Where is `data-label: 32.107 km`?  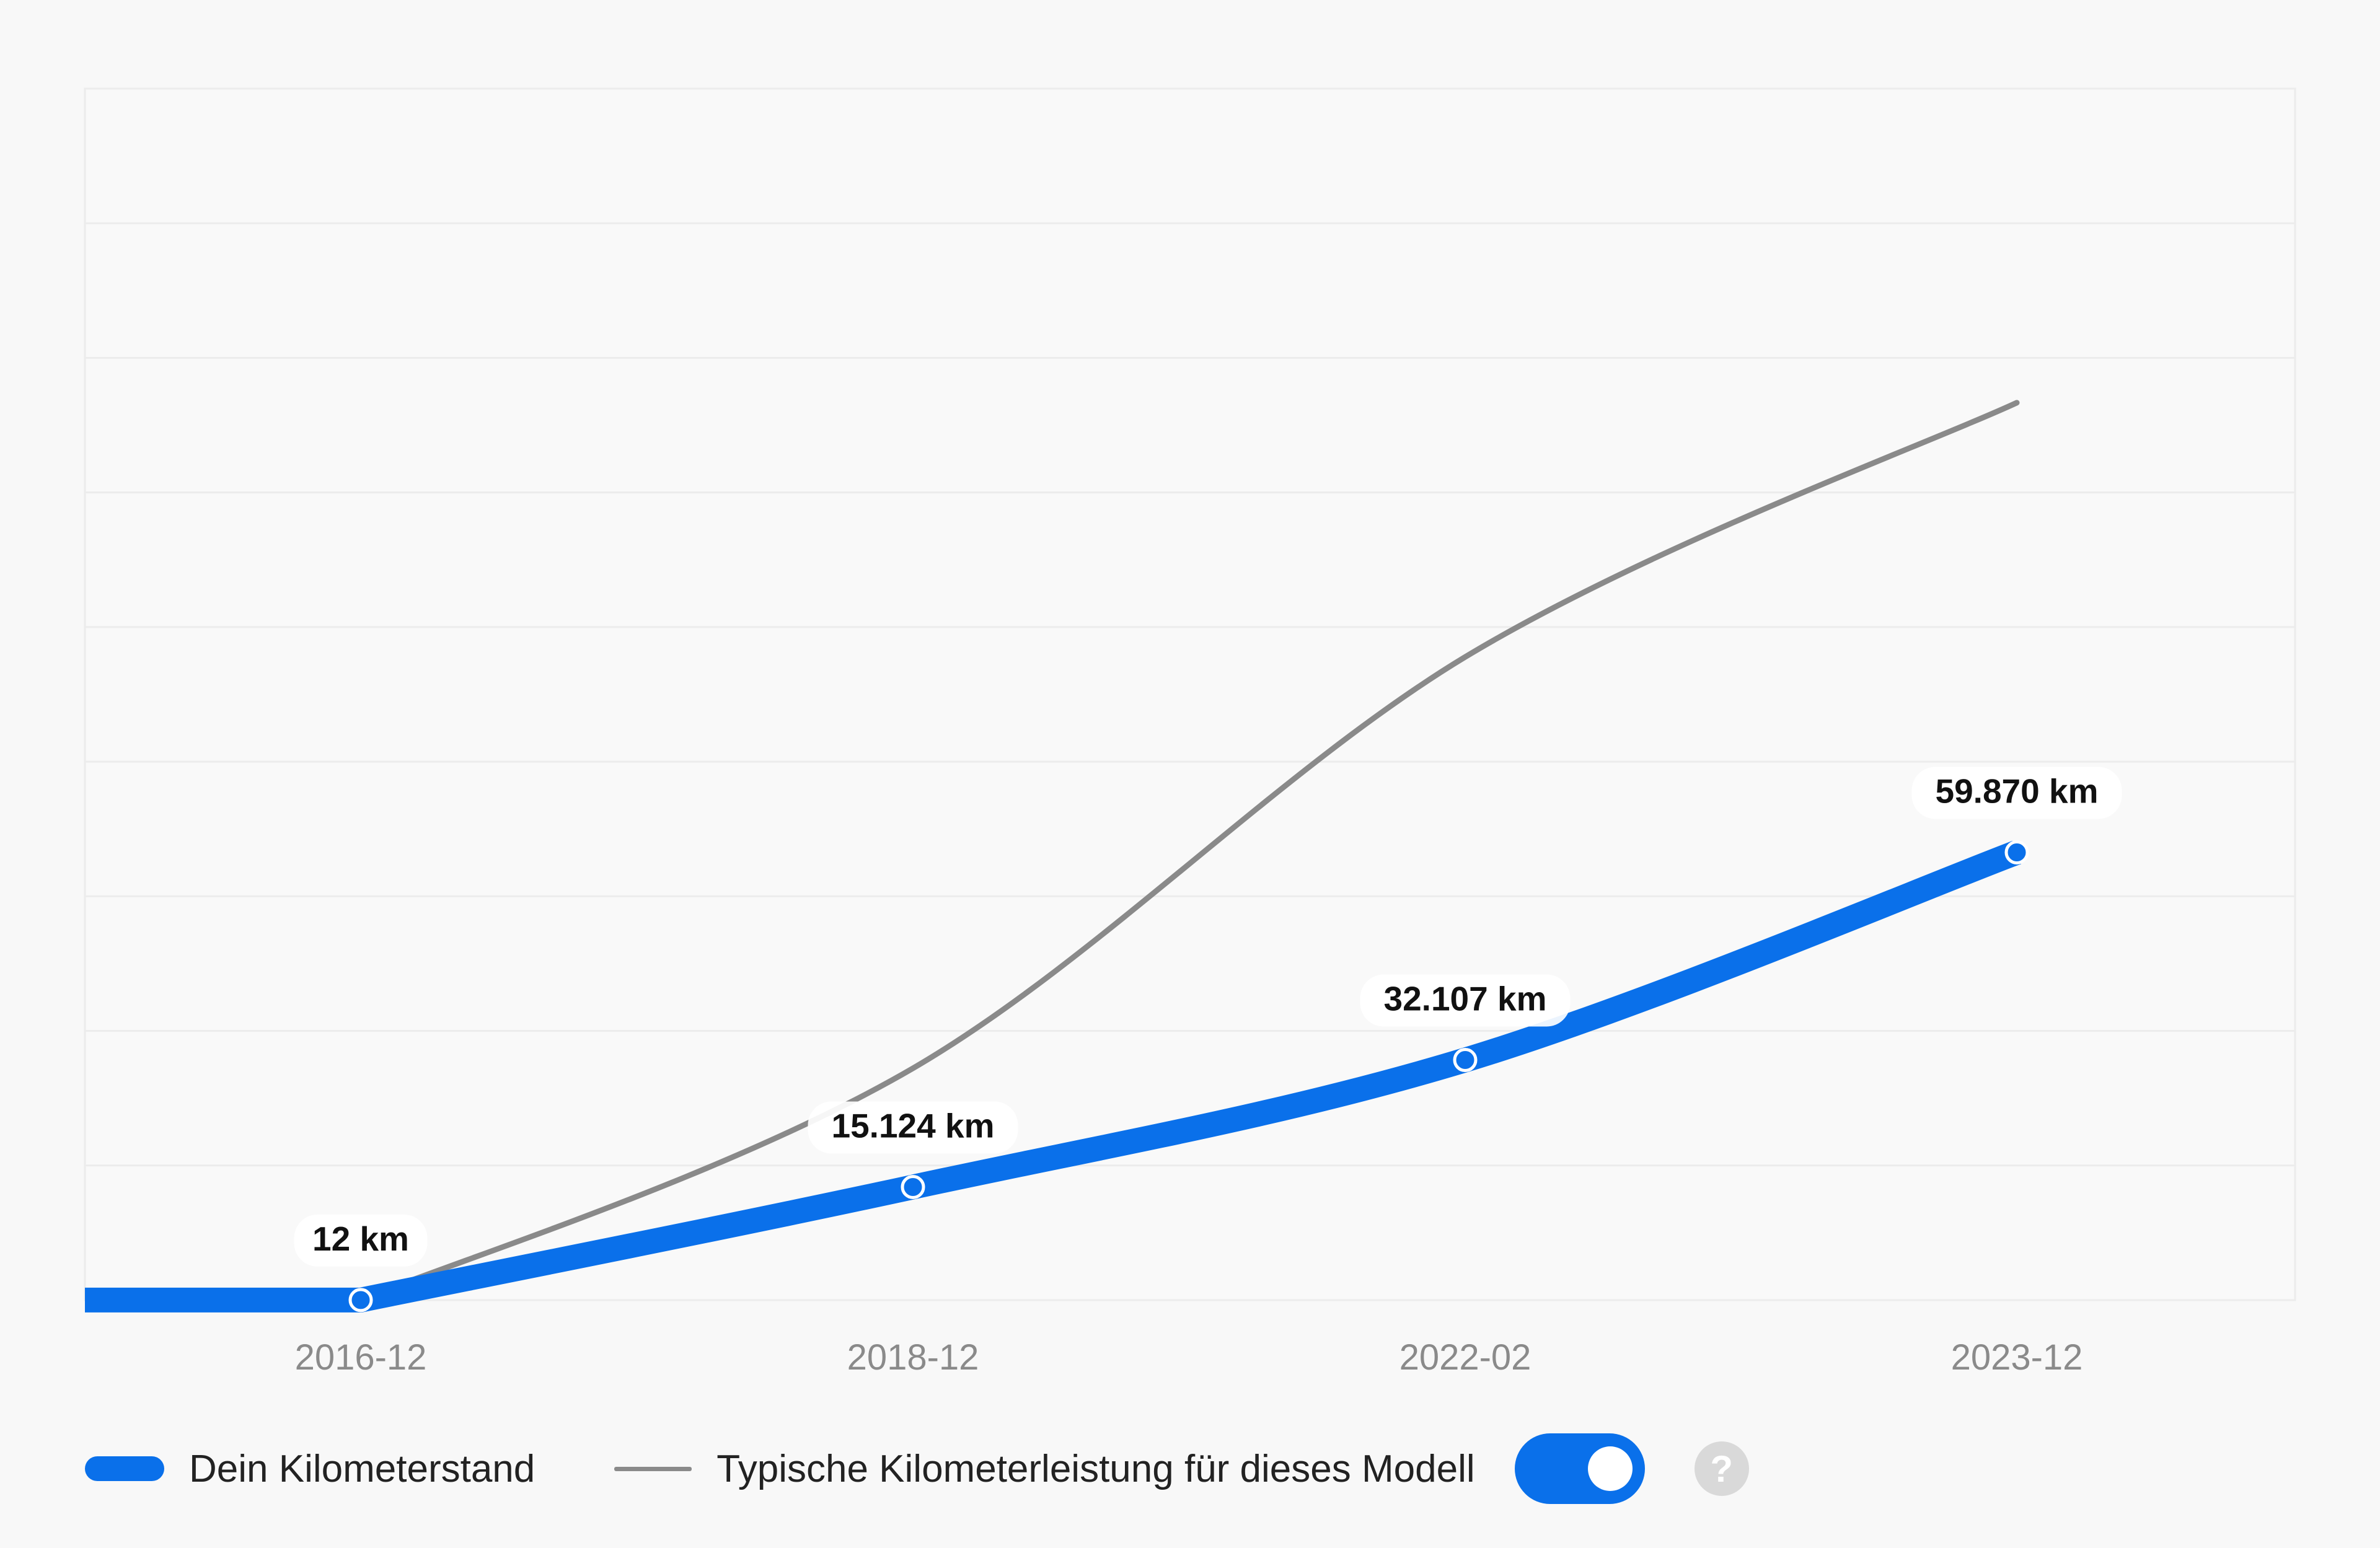
data-label: 32.107 km is located at coordinates (1465, 999).